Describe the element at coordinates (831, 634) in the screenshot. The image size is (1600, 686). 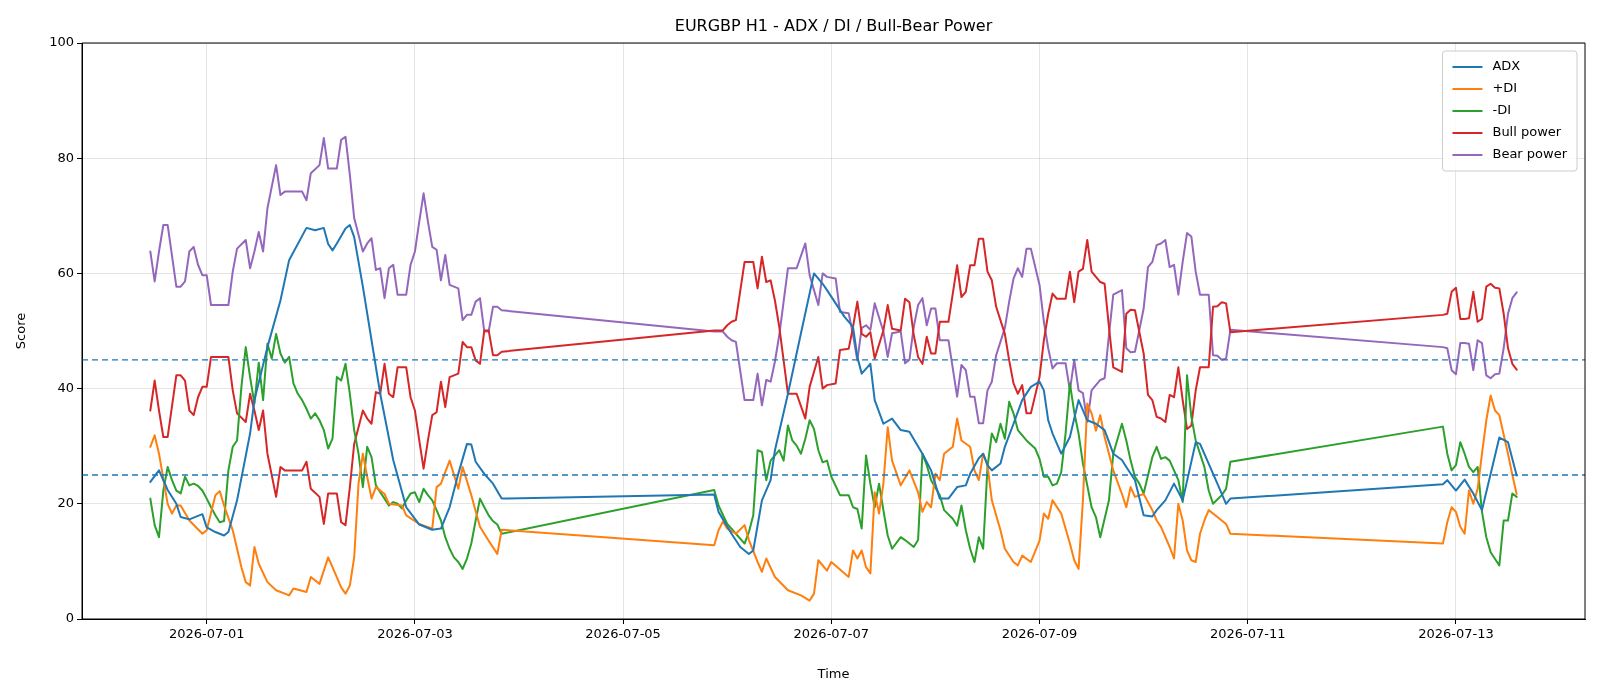
I see `x-tick-label: 2026-07-07` at that location.